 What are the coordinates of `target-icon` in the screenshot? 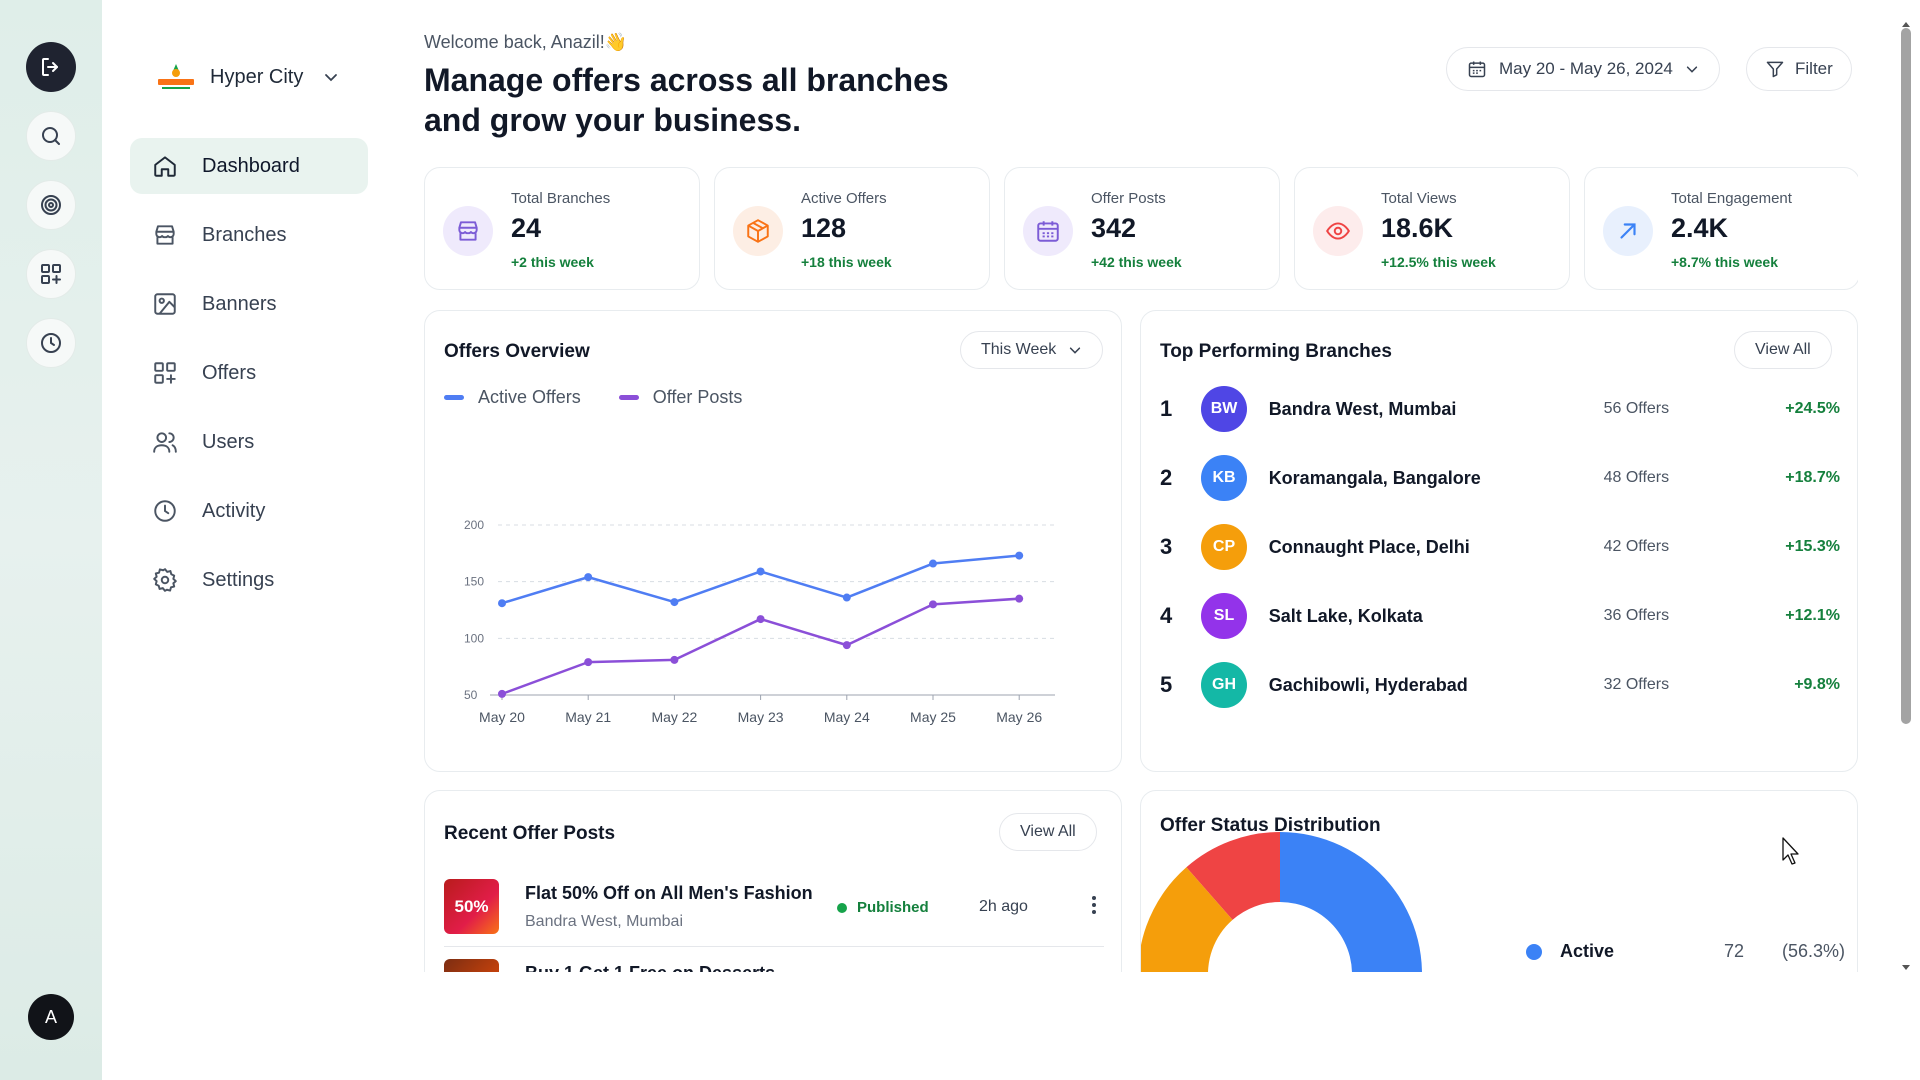 It's located at (51, 205).